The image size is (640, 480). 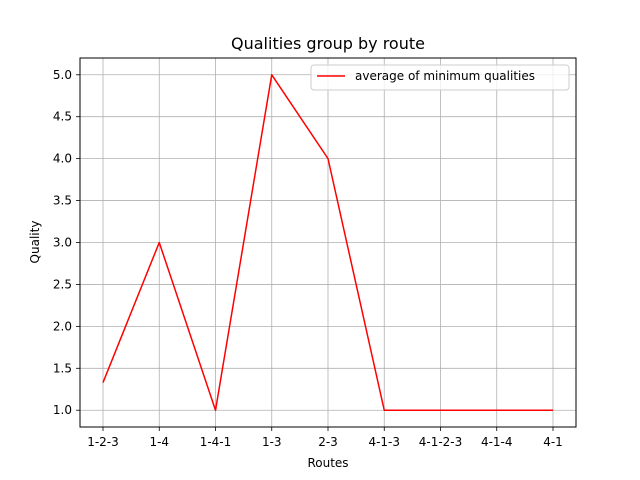 What do you see at coordinates (497, 442) in the screenshot?
I see `x-tick-label: 4-1-4` at bounding box center [497, 442].